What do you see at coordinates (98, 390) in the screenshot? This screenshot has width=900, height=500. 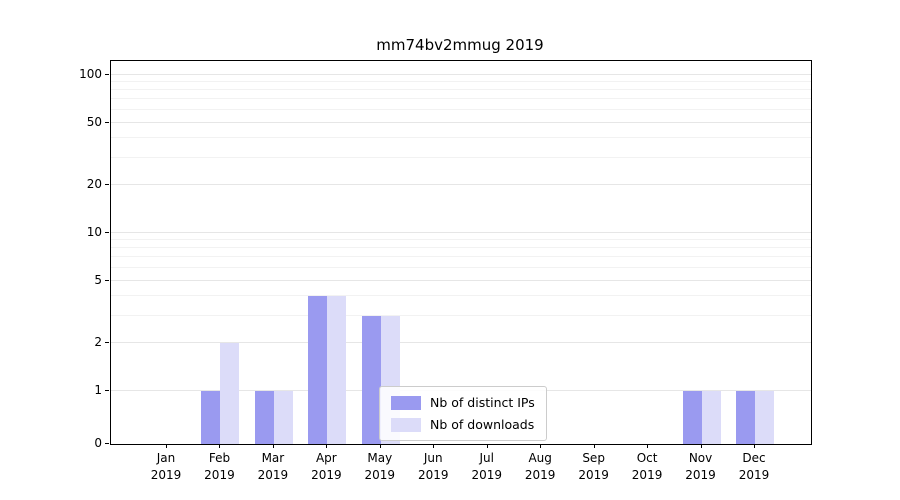 I see `y-tick-label-1: 1` at bounding box center [98, 390].